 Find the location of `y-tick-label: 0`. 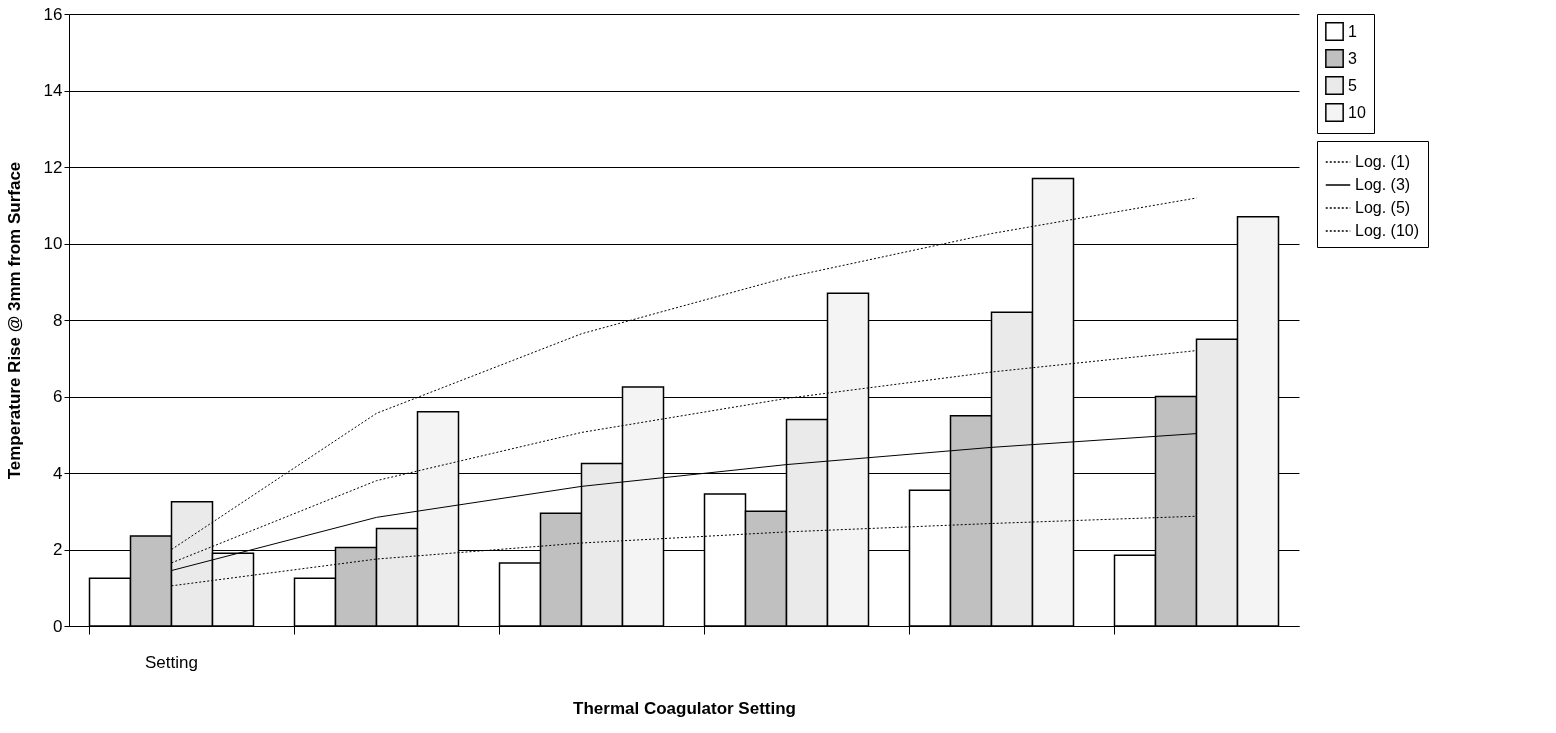

y-tick-label: 0 is located at coordinates (58, 626).